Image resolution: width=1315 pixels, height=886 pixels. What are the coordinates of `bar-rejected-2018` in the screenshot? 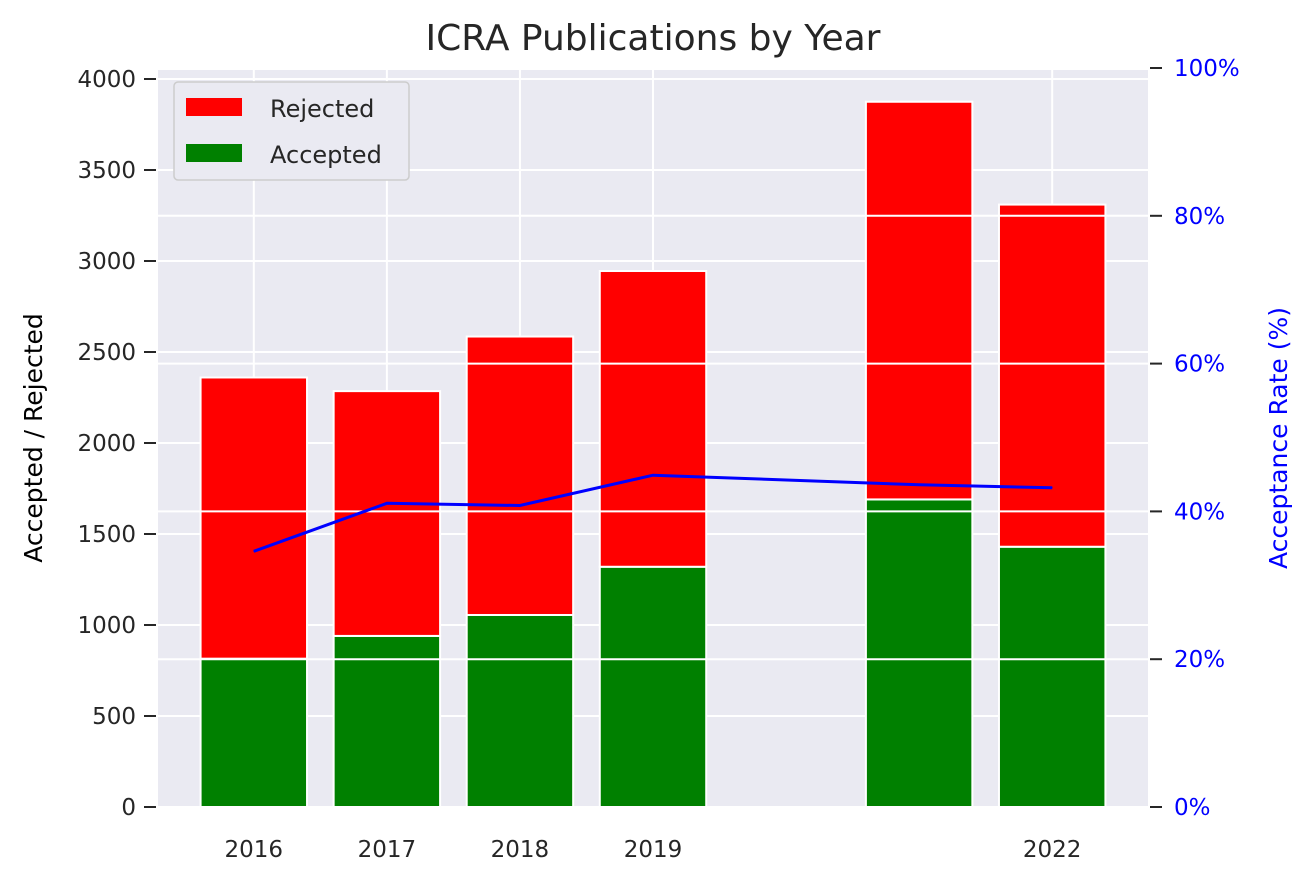 It's located at (520, 475).